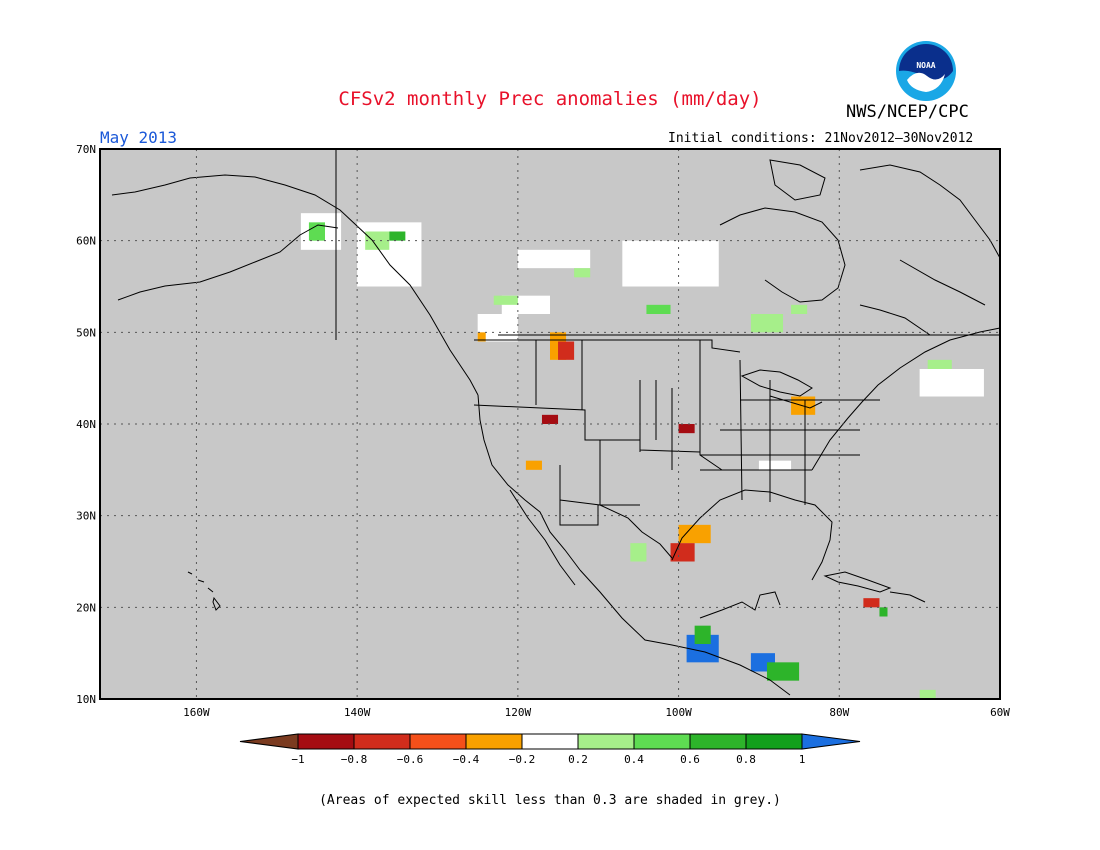 The image size is (1100, 850). Describe the element at coordinates (926, 71) in the screenshot. I see `noaa-logo: NOAA` at that location.